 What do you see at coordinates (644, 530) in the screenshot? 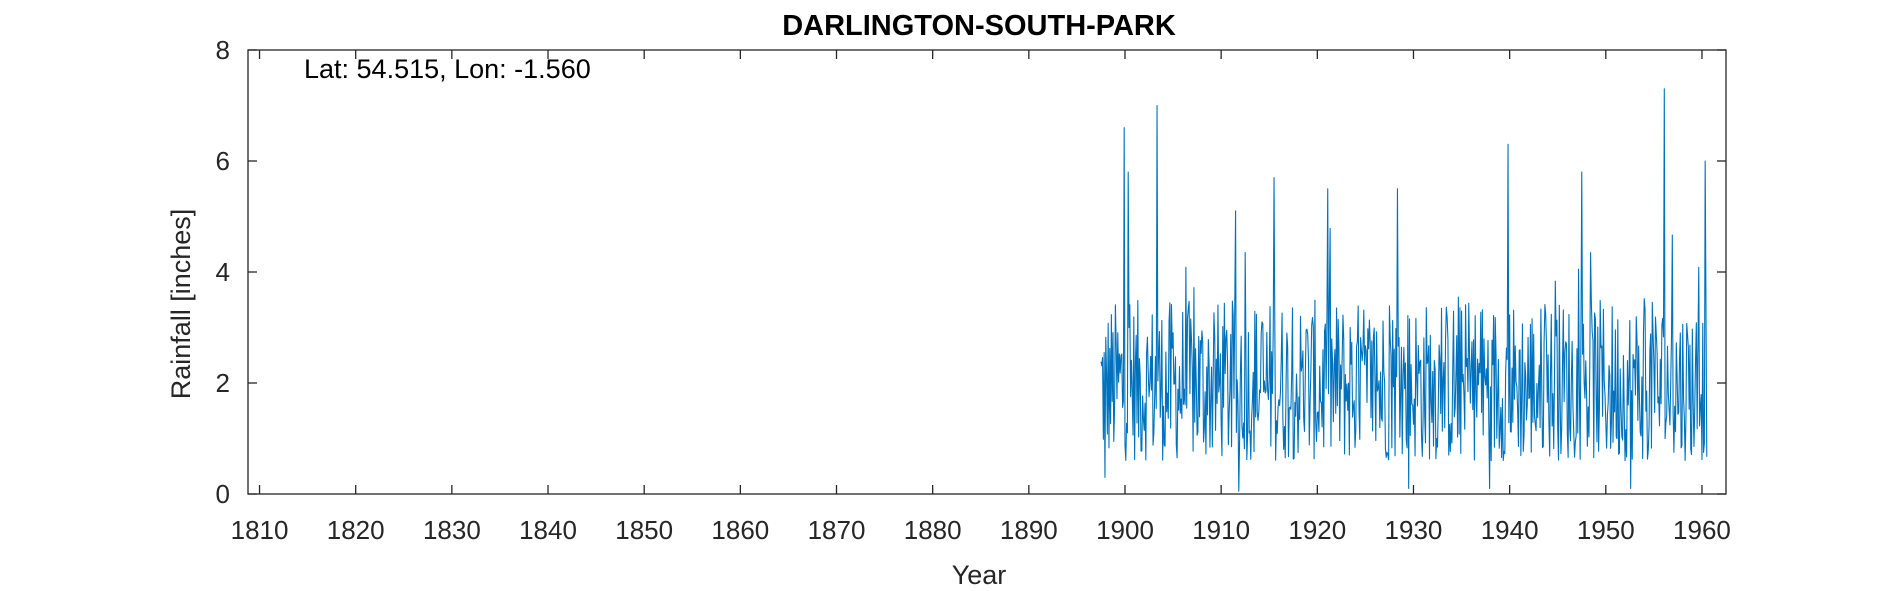
I see `x-tick-label: 1850` at bounding box center [644, 530].